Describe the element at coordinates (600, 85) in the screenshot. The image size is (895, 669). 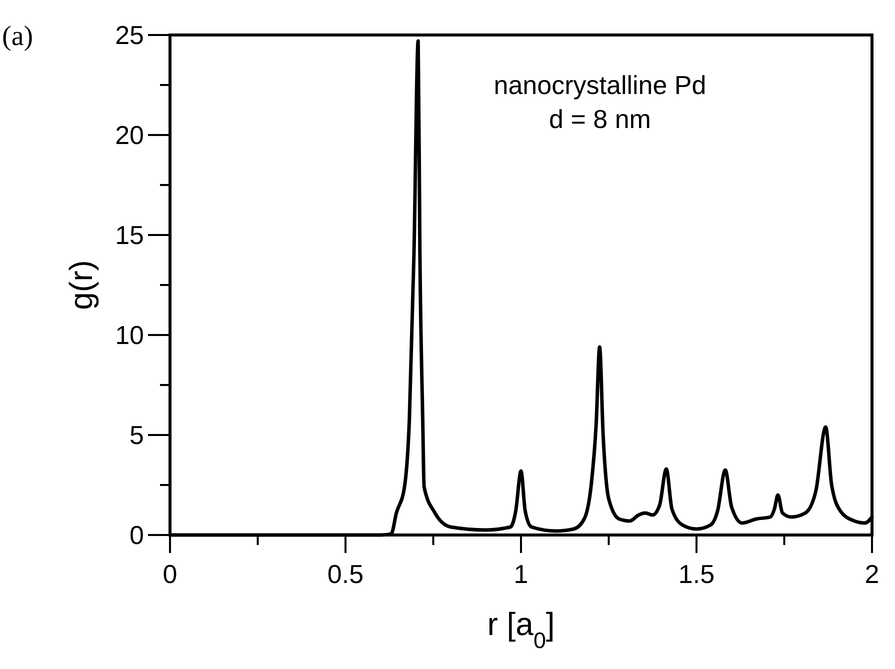
I see `annotation: nanocrystalline Pd` at that location.